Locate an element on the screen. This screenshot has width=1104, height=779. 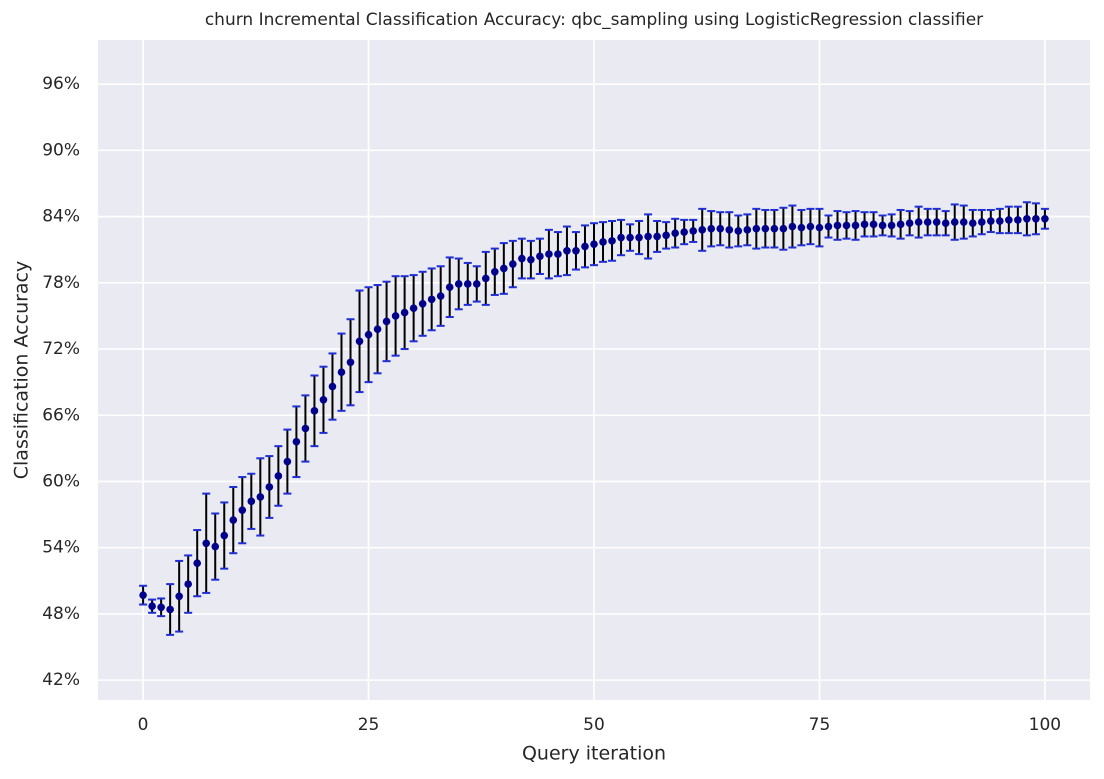
x-tick-label: 25 is located at coordinates (369, 725).